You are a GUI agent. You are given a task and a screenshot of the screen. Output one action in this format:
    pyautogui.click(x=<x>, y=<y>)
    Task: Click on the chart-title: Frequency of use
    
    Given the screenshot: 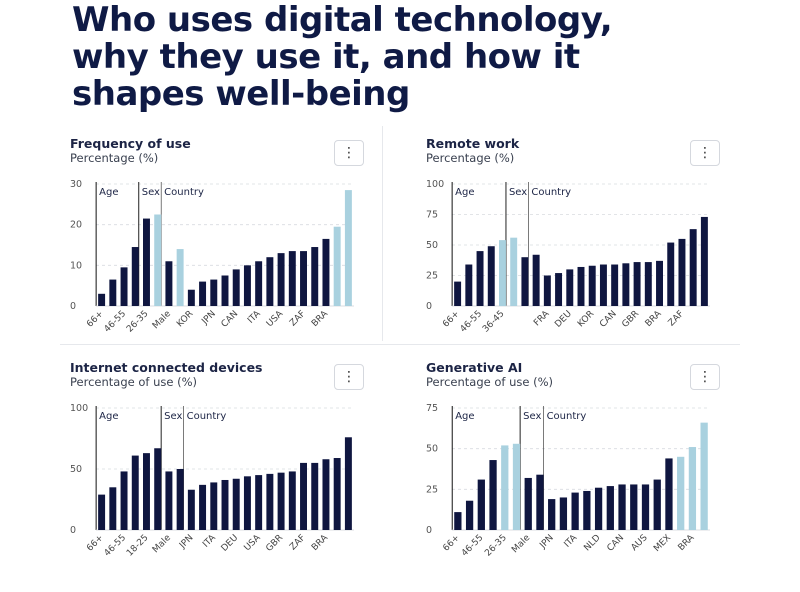 What is the action you would take?
    pyautogui.click(x=130, y=143)
    